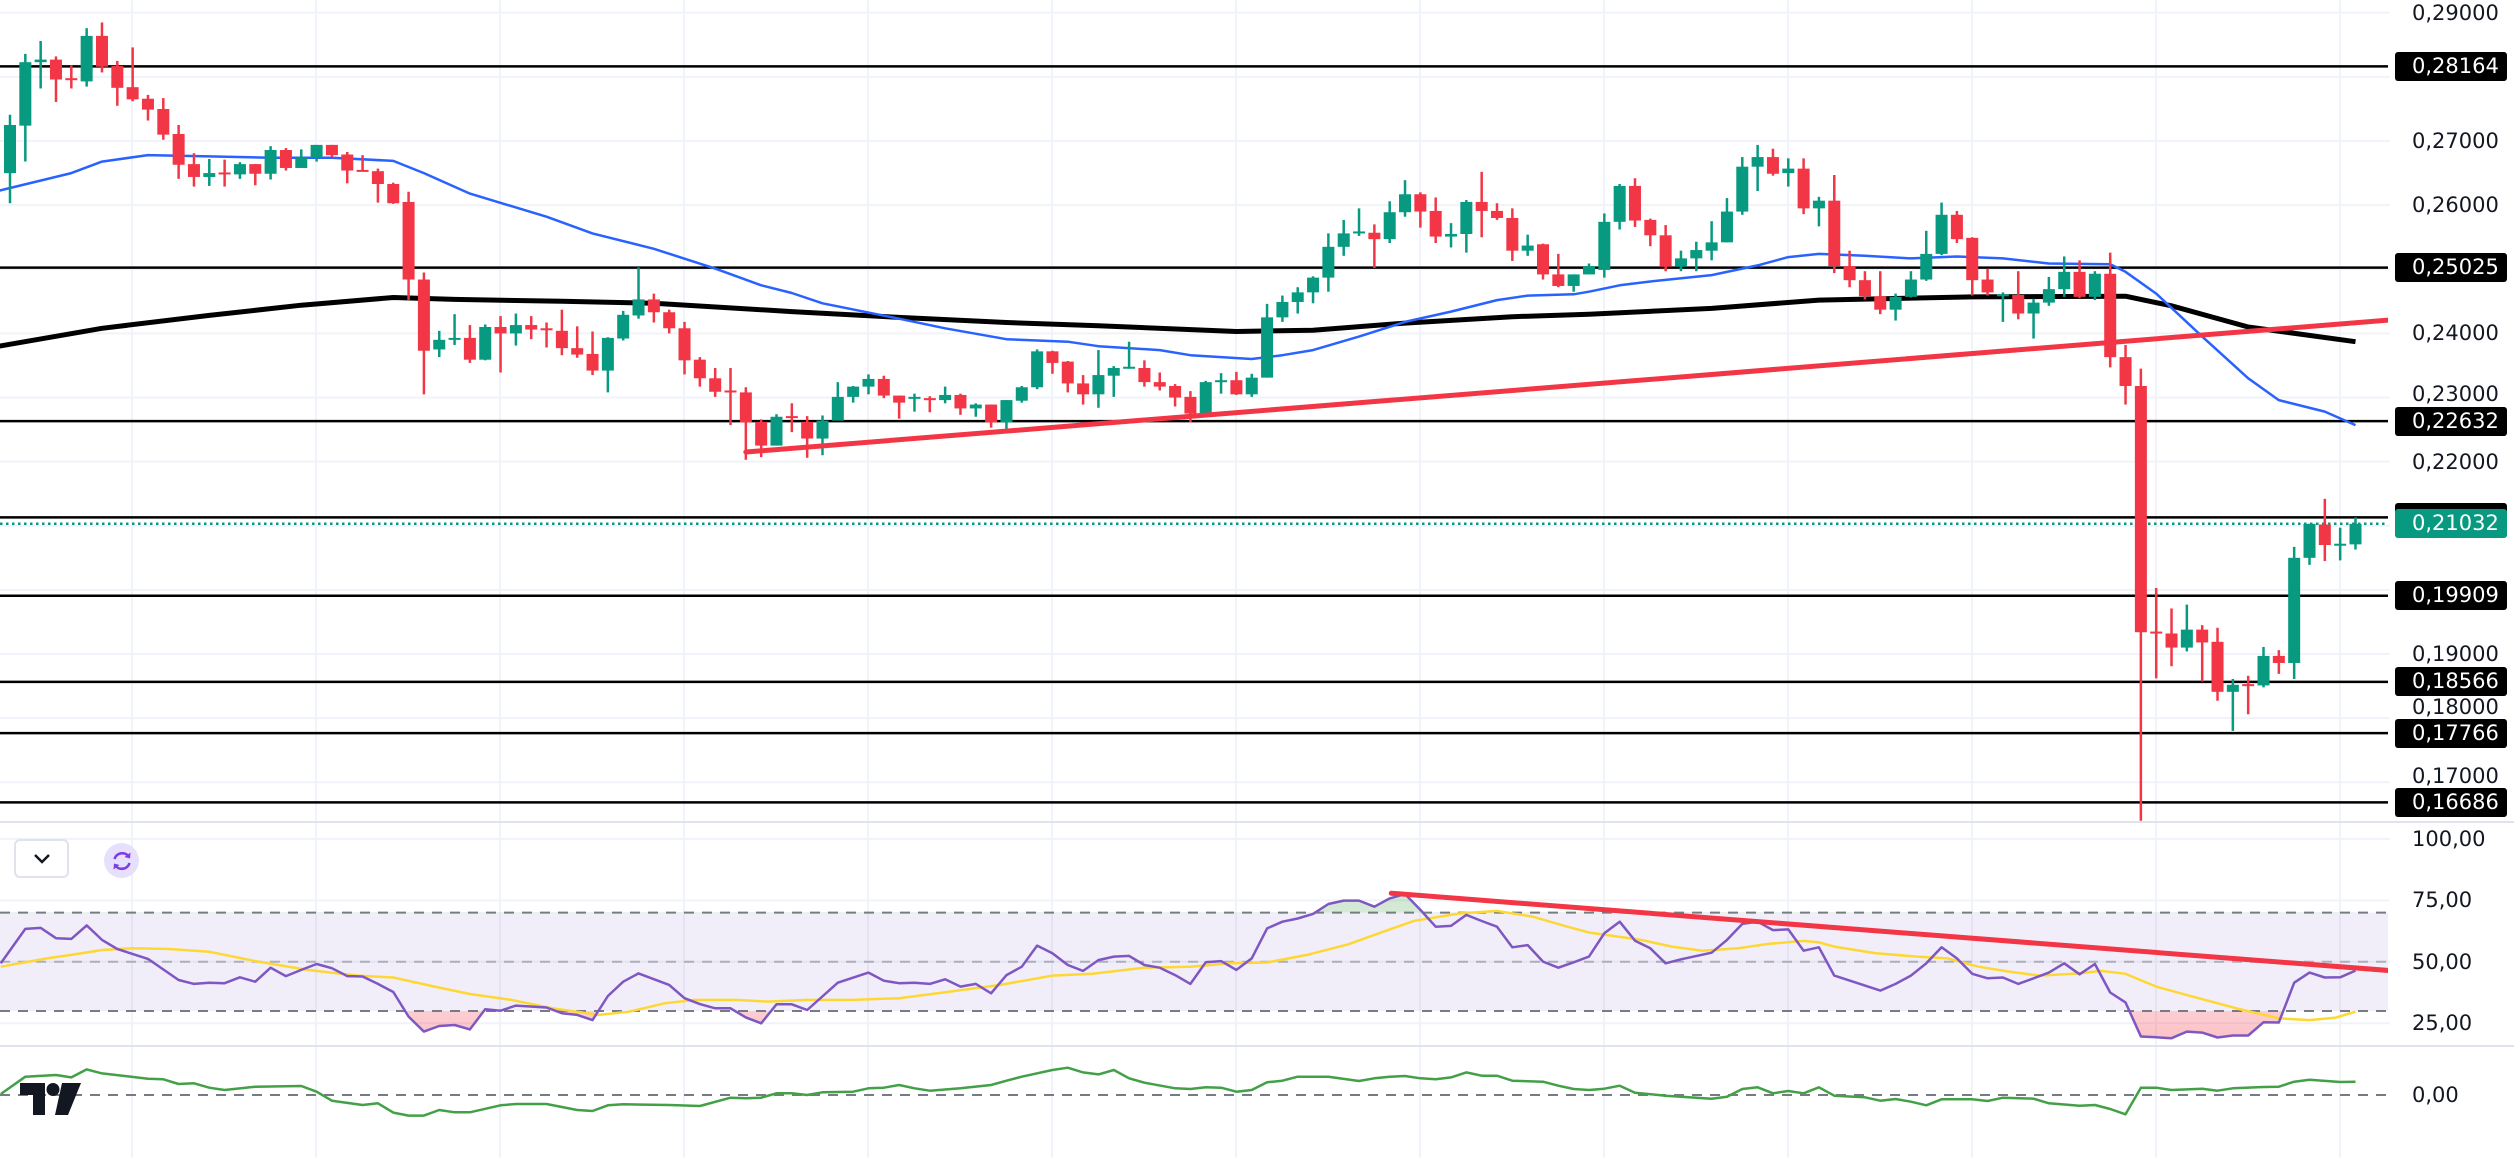 This screenshot has width=2514, height=1158. Describe the element at coordinates (1178, 965) in the screenshot. I see `rsi-ma-line` at that location.